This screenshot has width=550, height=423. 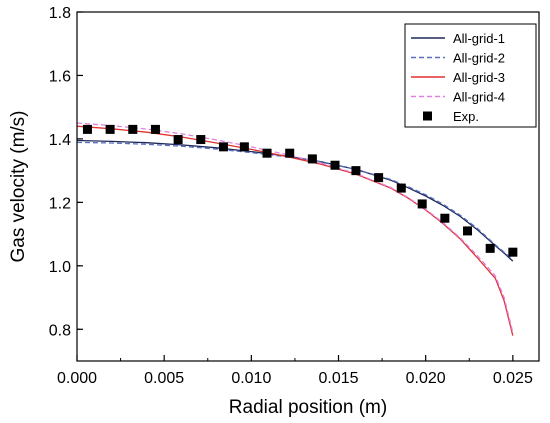 What do you see at coordinates (60, 76) in the screenshot?
I see `y-tick-label: 1.6` at bounding box center [60, 76].